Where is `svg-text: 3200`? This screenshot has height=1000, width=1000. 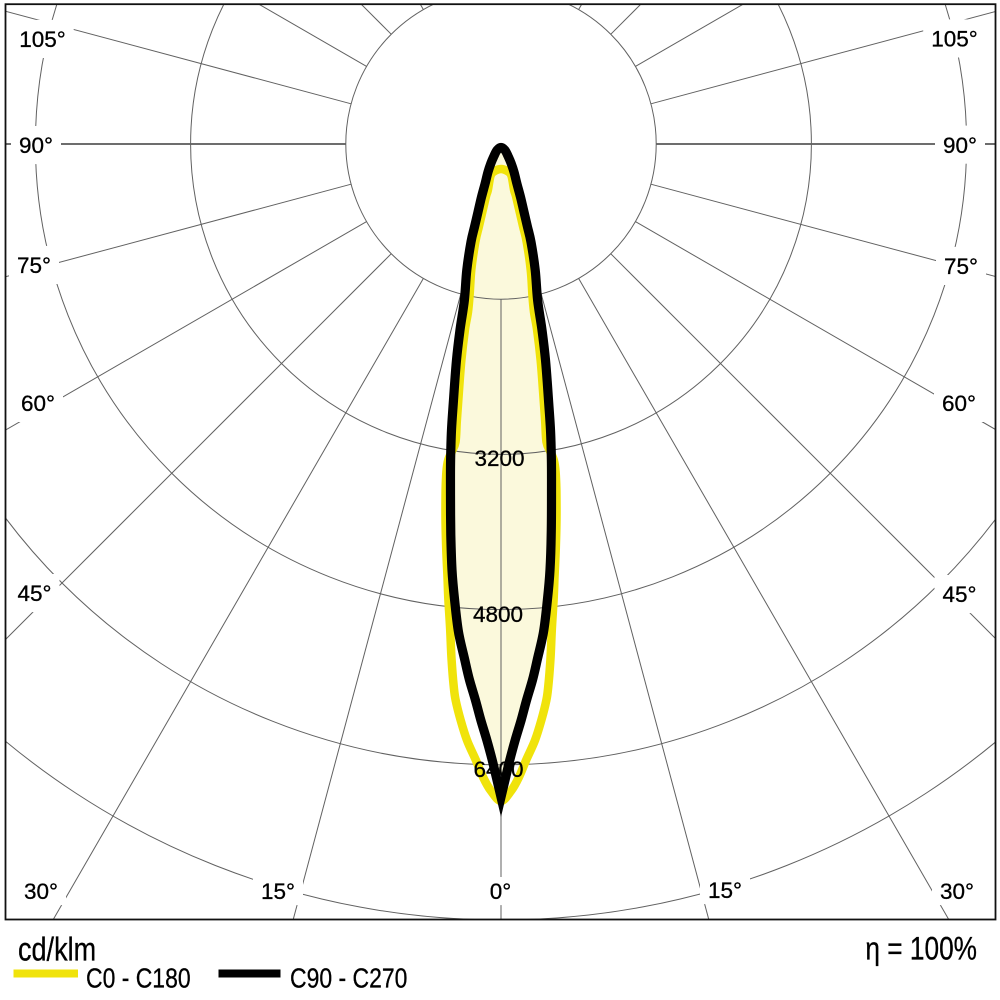
svg-text: 3200 is located at coordinates (499, 458).